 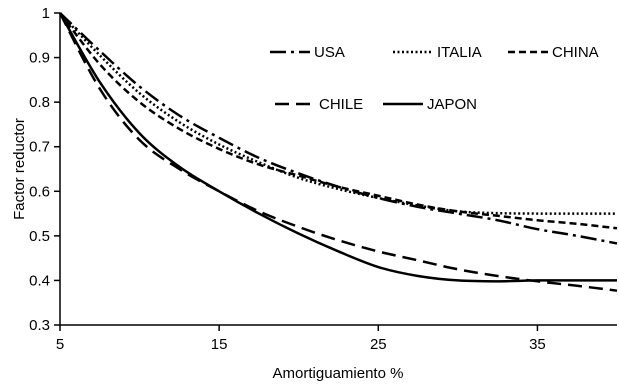 What do you see at coordinates (39, 102) in the screenshot?
I see `y-tick-label: 0.8` at bounding box center [39, 102].